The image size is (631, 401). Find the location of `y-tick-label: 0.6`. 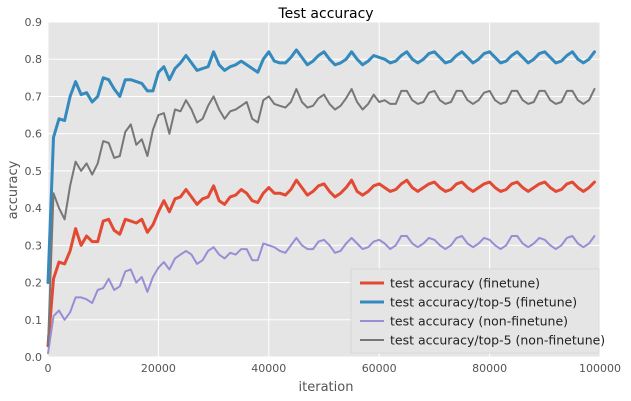

y-tick-label: 0.6 is located at coordinates (34, 134).